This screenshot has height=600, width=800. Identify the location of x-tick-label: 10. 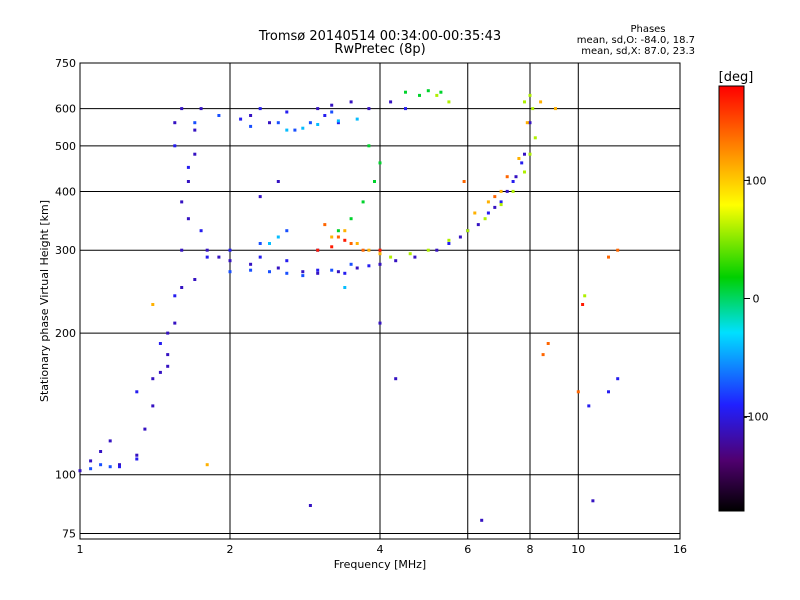
(578, 549).